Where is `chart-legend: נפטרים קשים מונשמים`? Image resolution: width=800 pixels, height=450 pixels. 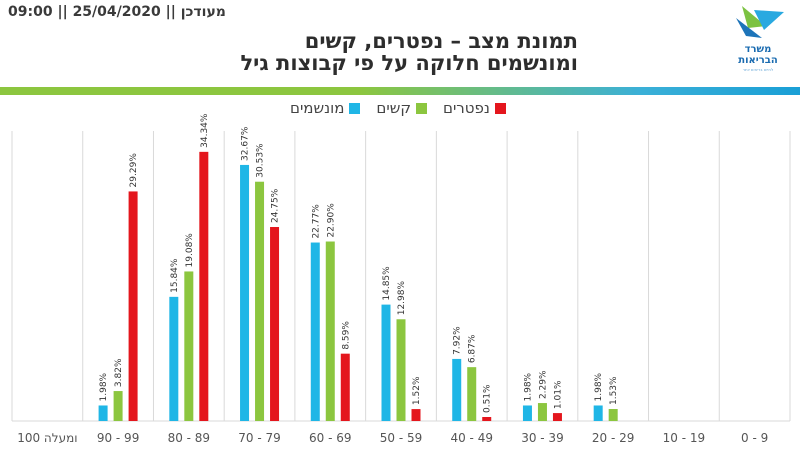
chart-legend: נפטרים קשים מונשמים is located at coordinates (398, 108).